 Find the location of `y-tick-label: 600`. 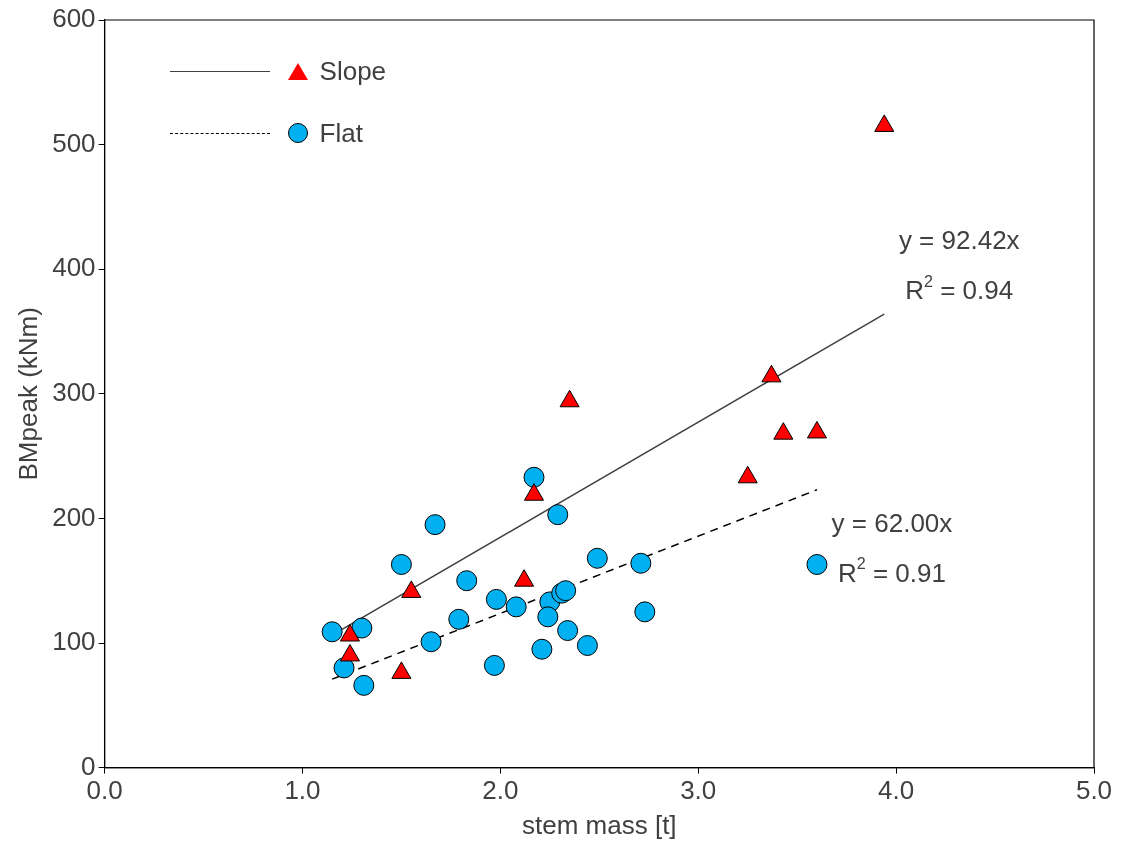

y-tick-label: 600 is located at coordinates (74, 18).